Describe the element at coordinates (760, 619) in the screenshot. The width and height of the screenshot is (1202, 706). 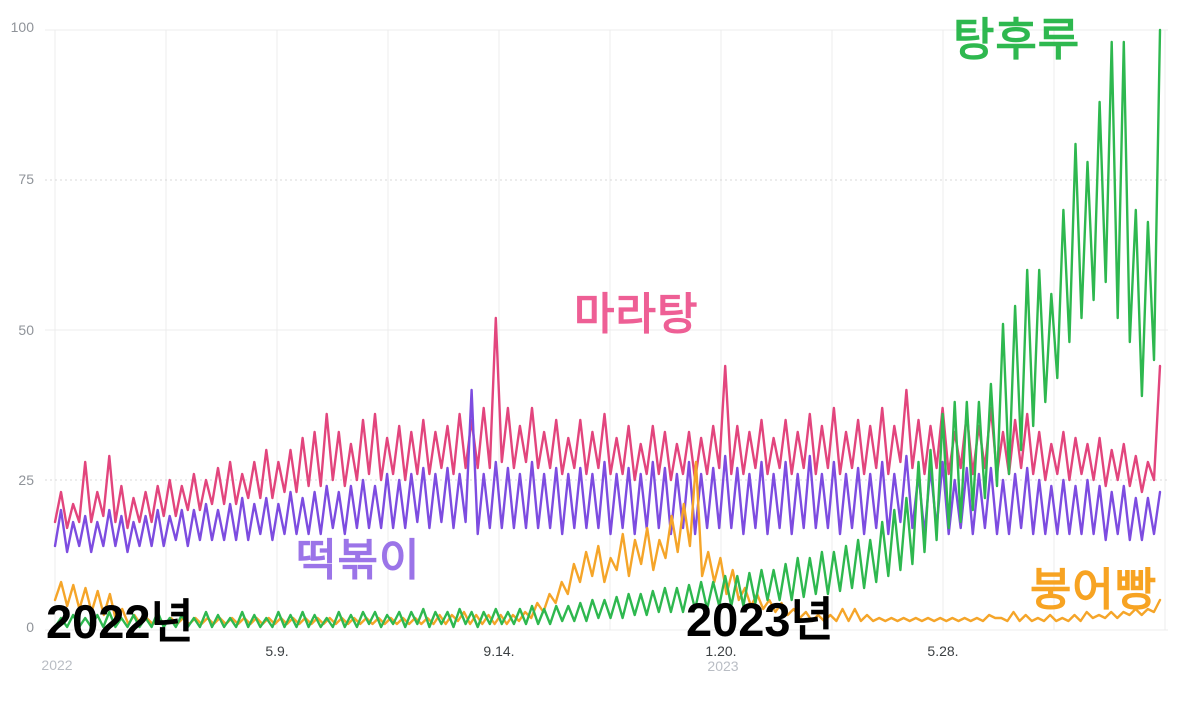
I see `year-overlay-2023: 2023년` at that location.